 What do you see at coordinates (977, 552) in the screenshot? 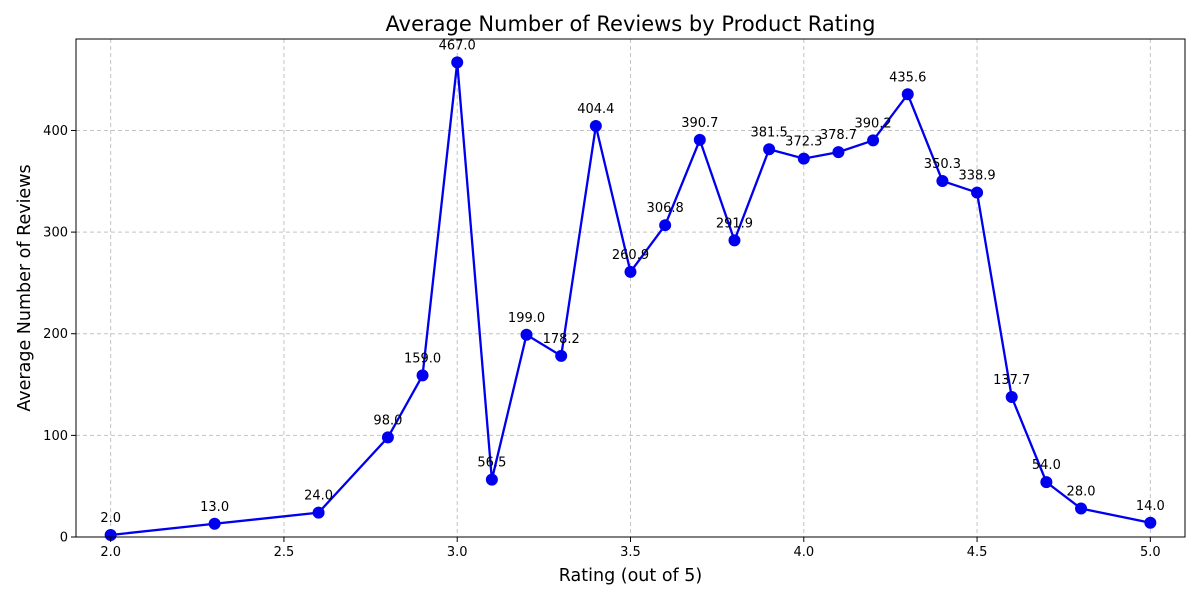
I see `x-tick-label: 4.5` at bounding box center [977, 552].